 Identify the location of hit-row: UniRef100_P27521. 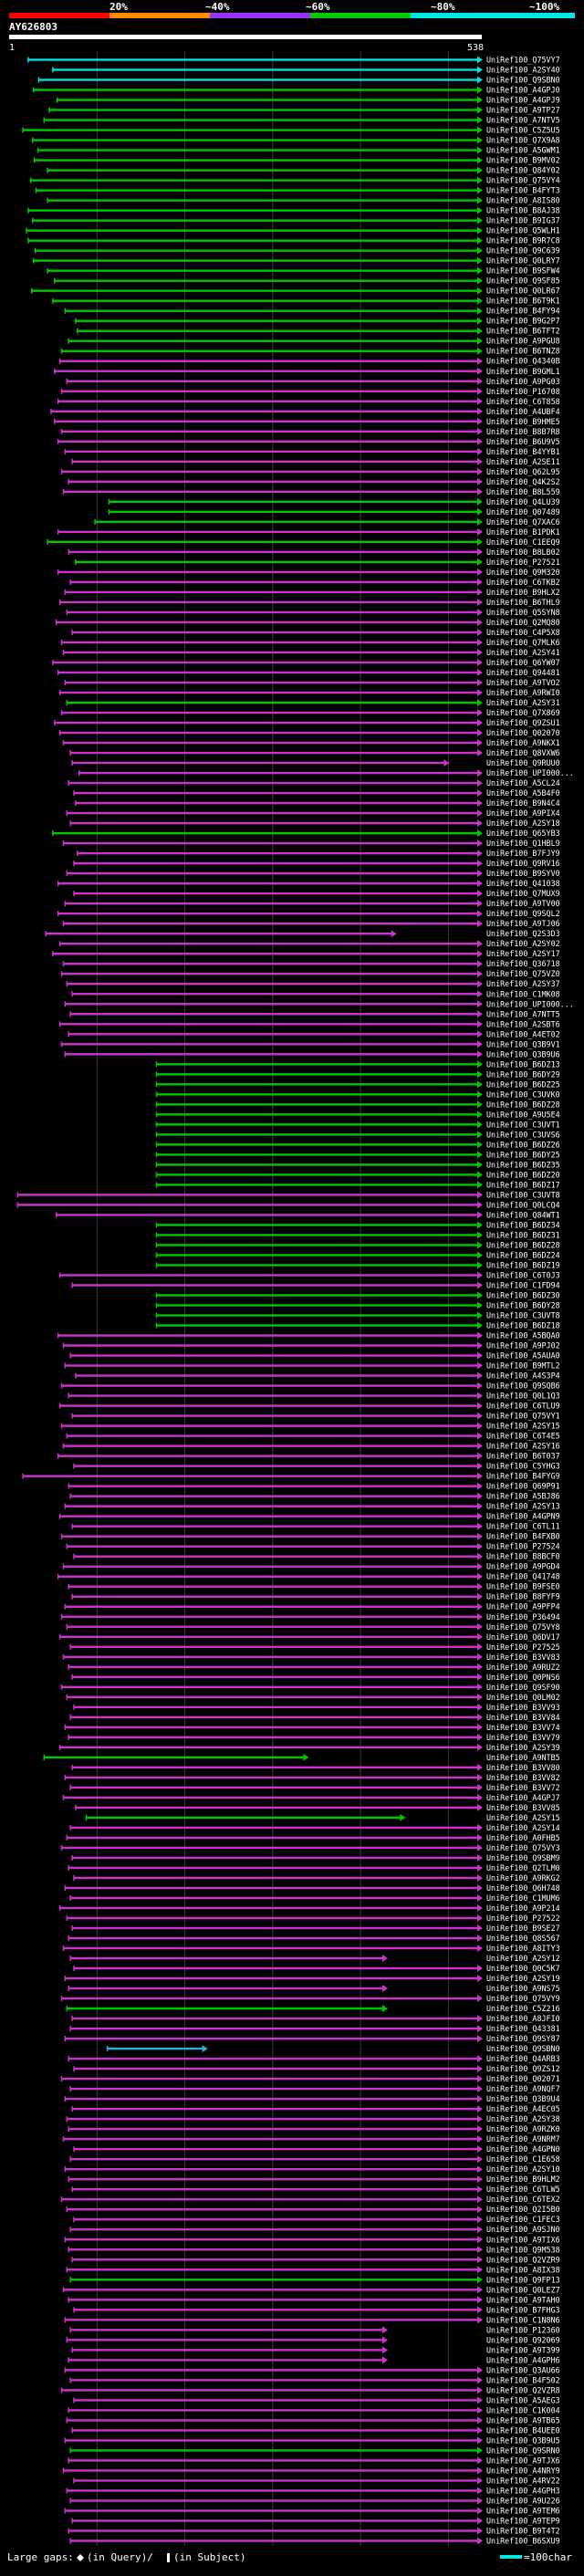
(317, 562).